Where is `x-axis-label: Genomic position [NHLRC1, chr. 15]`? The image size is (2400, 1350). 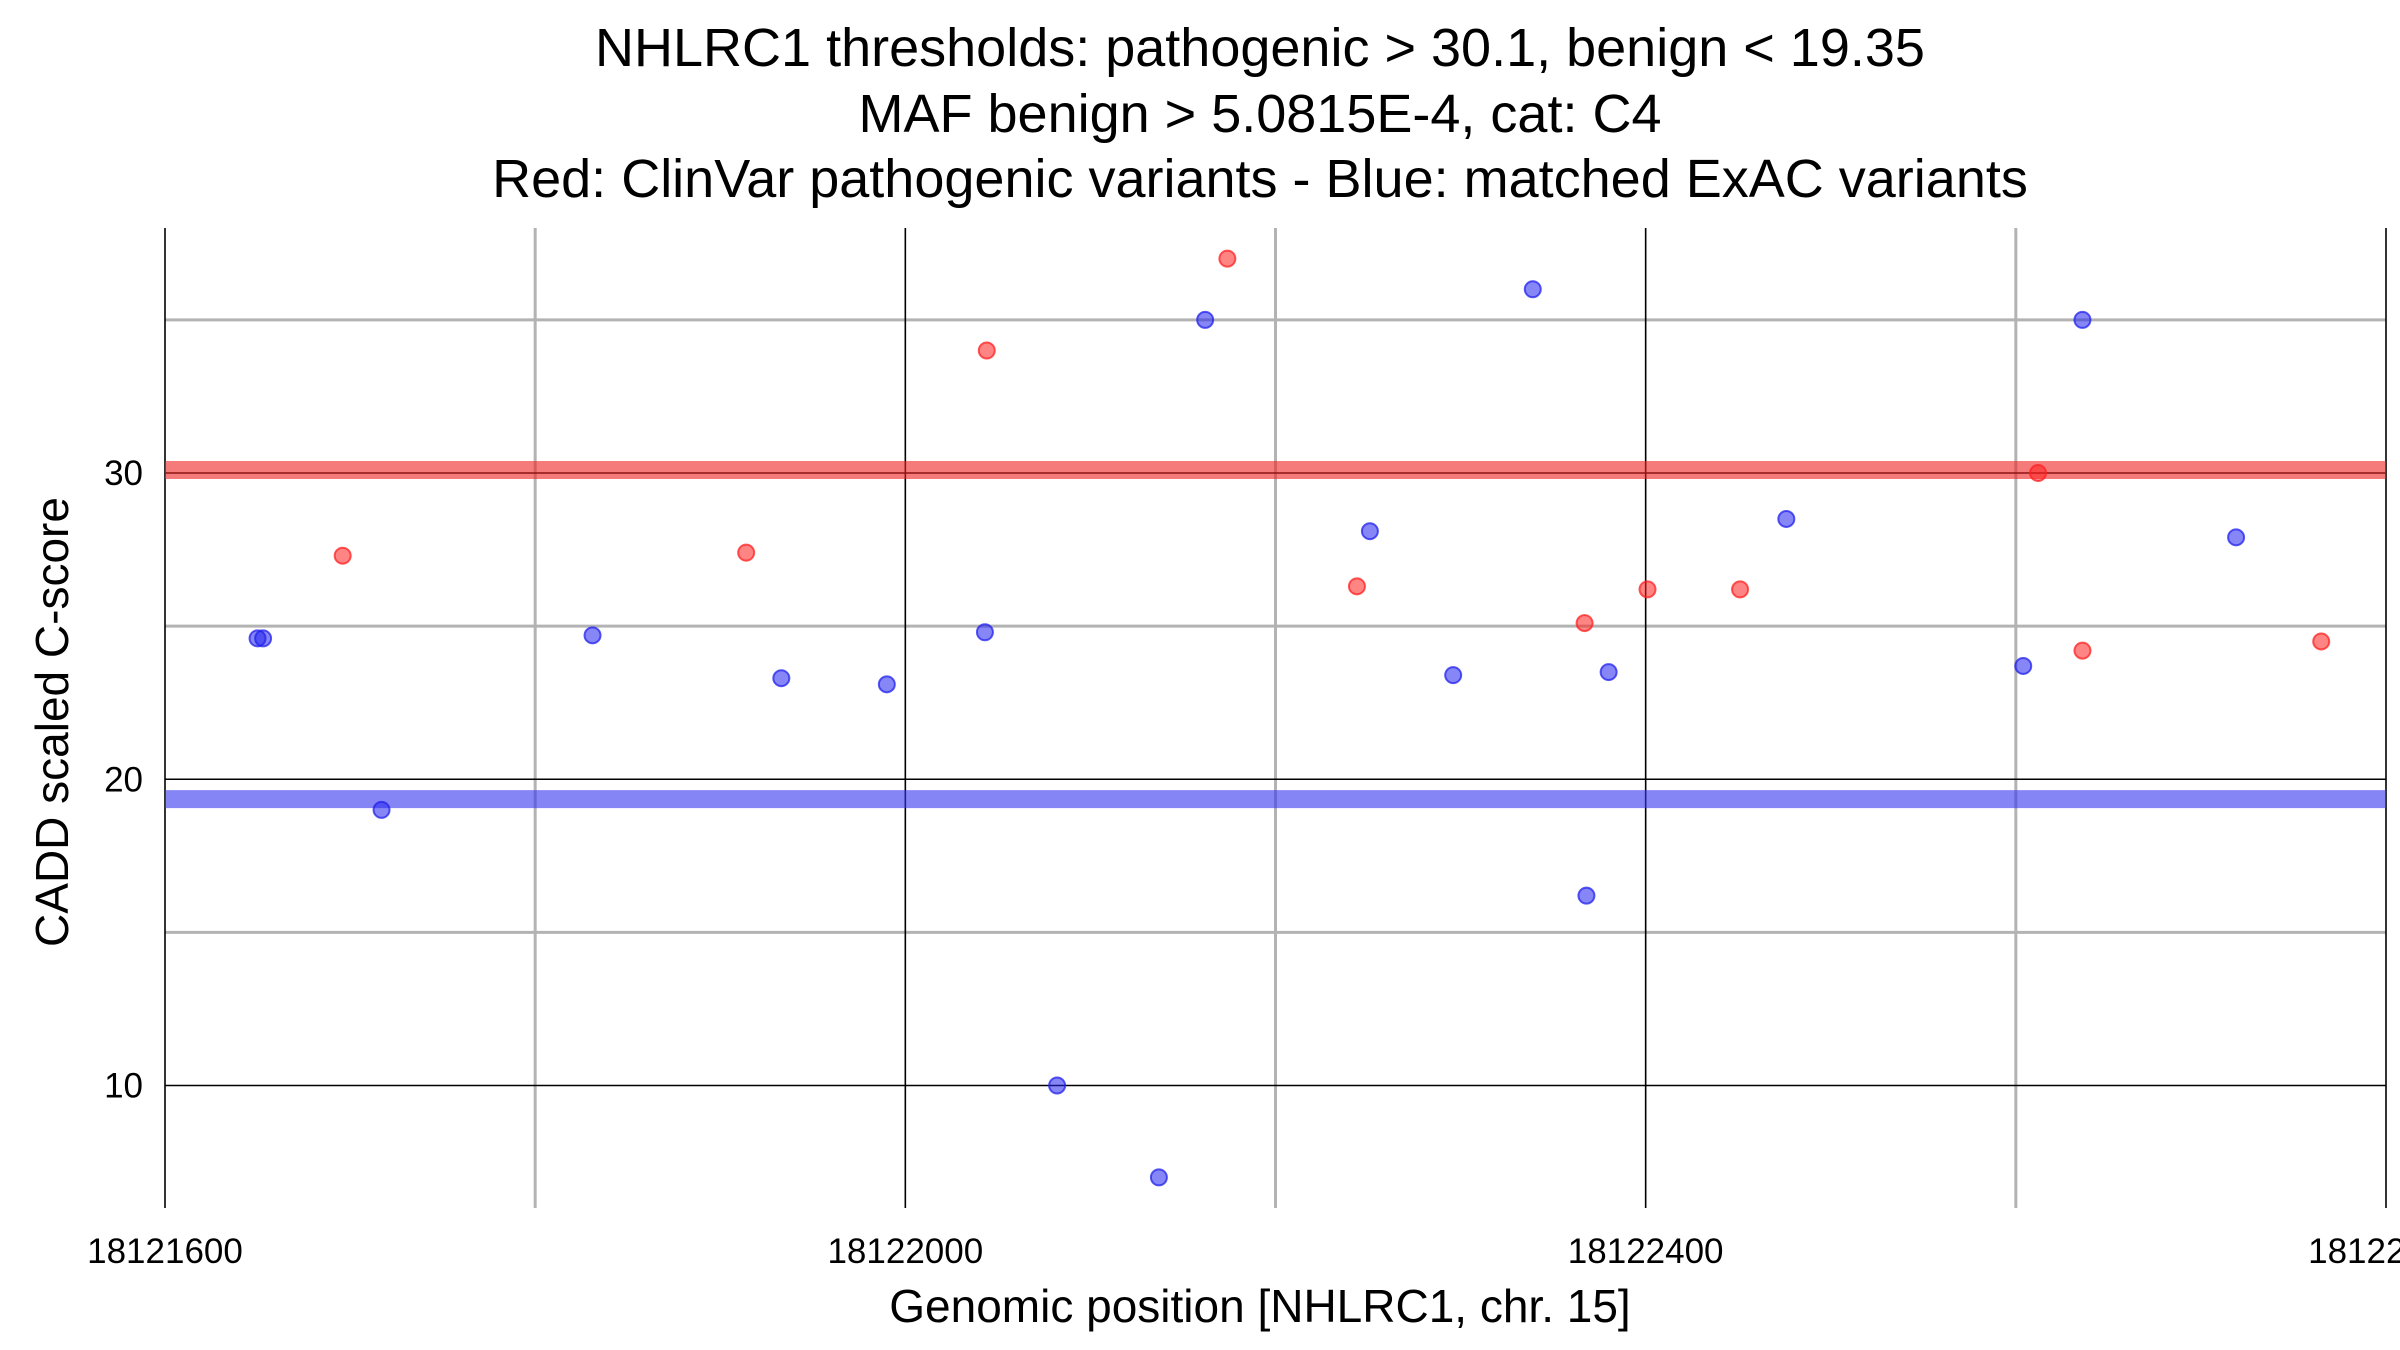
x-axis-label: Genomic position [NHLRC1, chr. 15] is located at coordinates (1259, 1306).